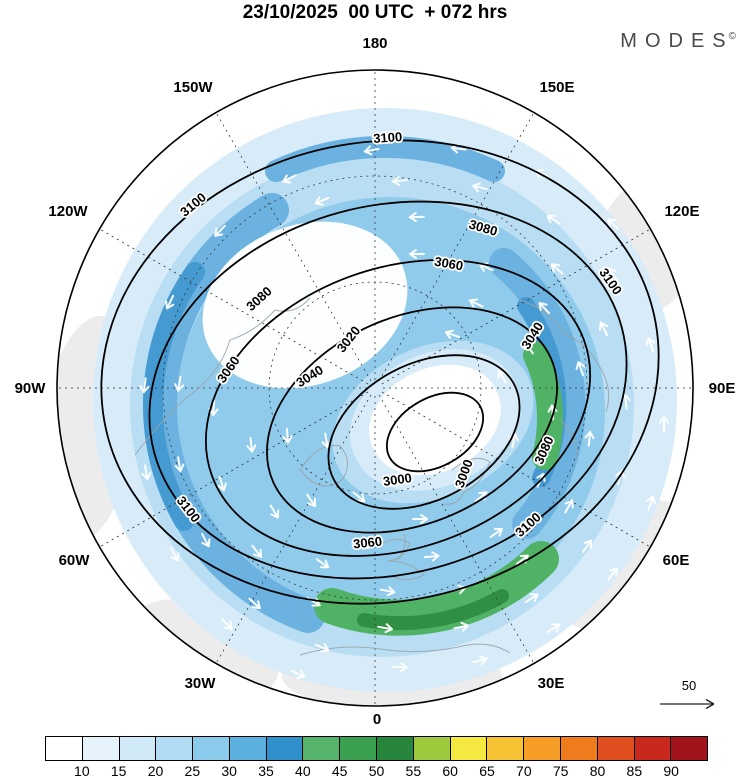  What do you see at coordinates (201, 683) in the screenshot?
I see `lon-label-30w: 30W` at bounding box center [201, 683].